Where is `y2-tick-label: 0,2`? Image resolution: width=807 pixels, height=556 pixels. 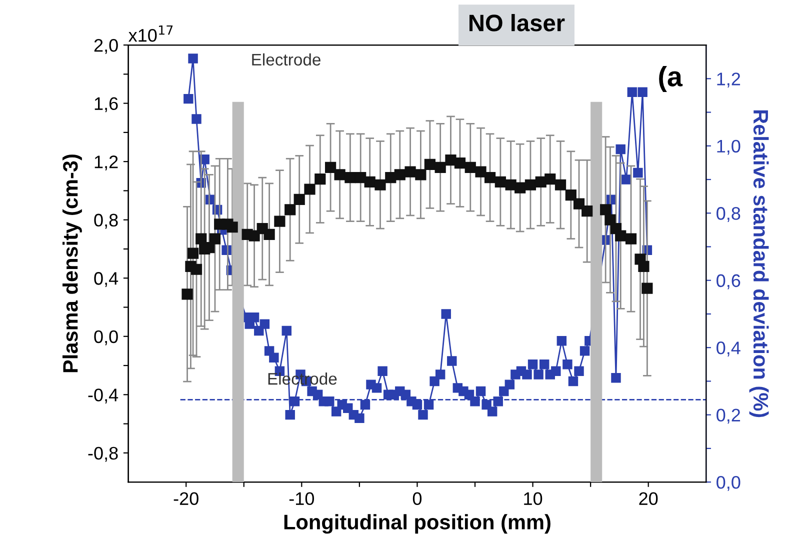
y2-tick-label: 0,2 is located at coordinates (728, 416).